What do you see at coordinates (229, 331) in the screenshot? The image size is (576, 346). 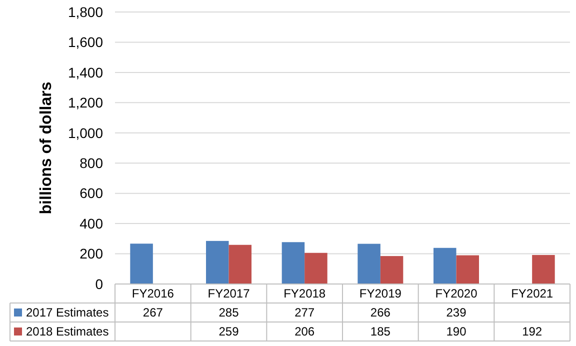 I see `data-label: 259` at bounding box center [229, 331].